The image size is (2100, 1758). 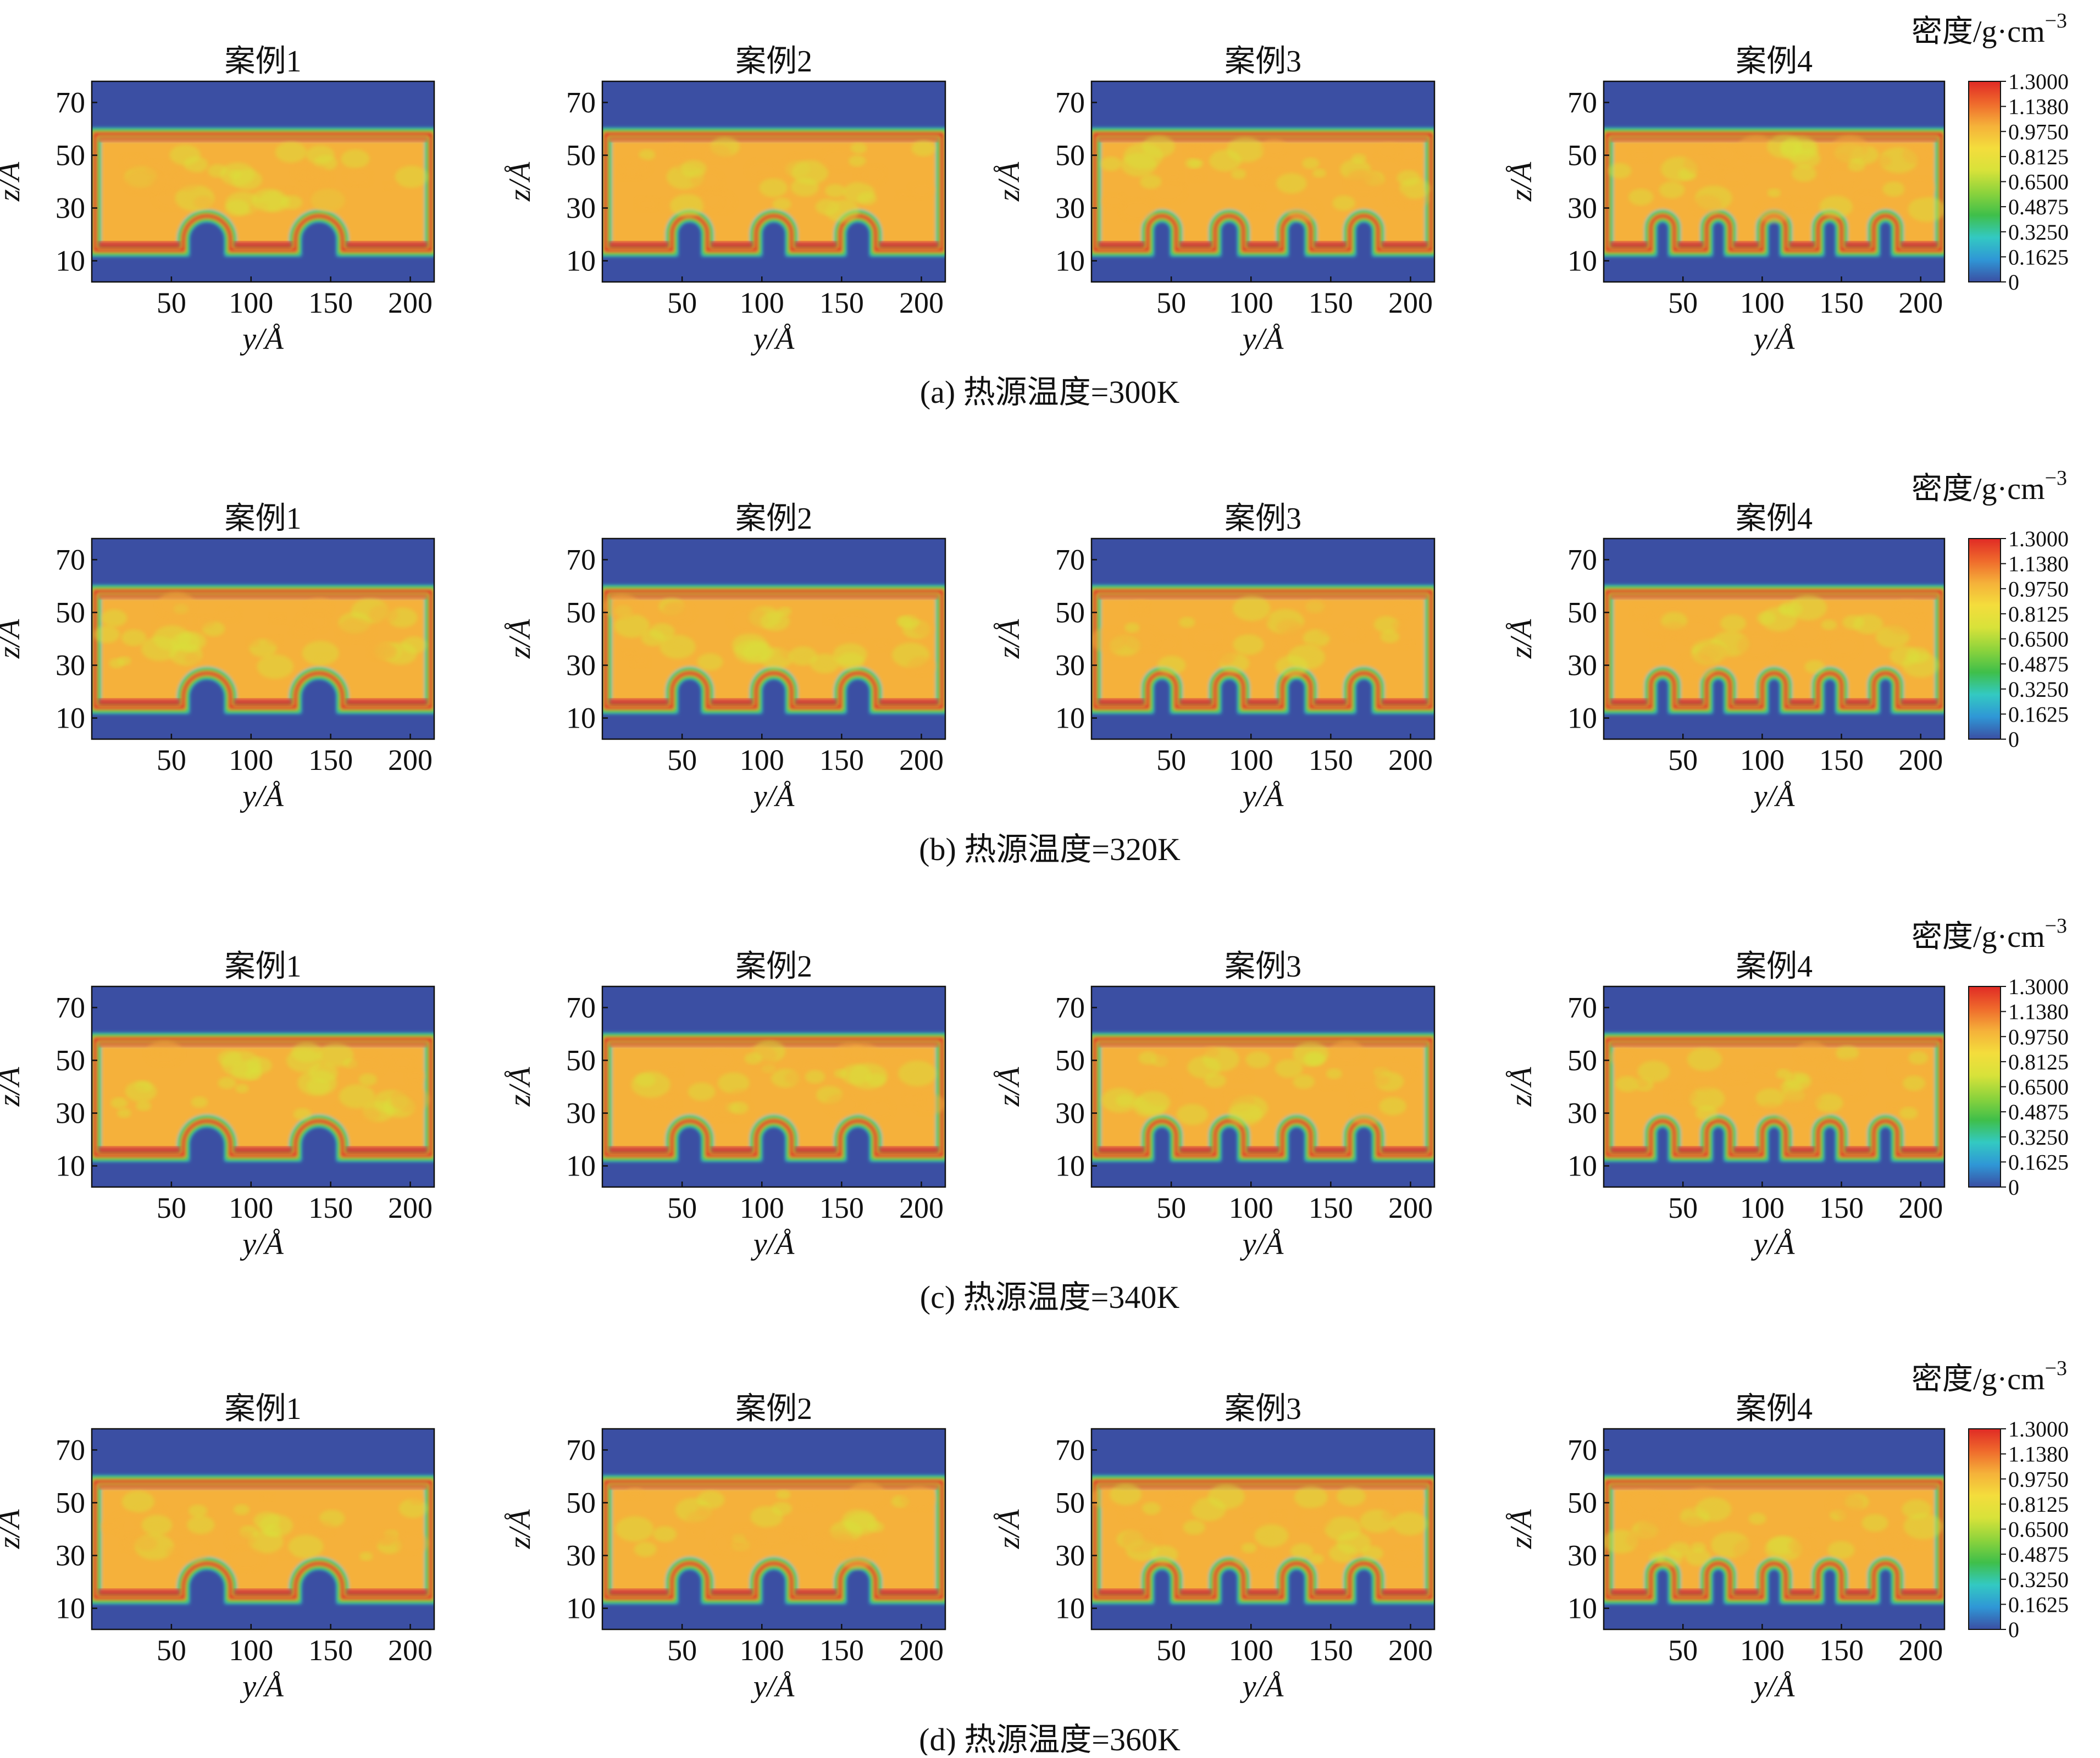 What do you see at coordinates (1683, 302) in the screenshot?
I see `x-tick-label: 50` at bounding box center [1683, 302].